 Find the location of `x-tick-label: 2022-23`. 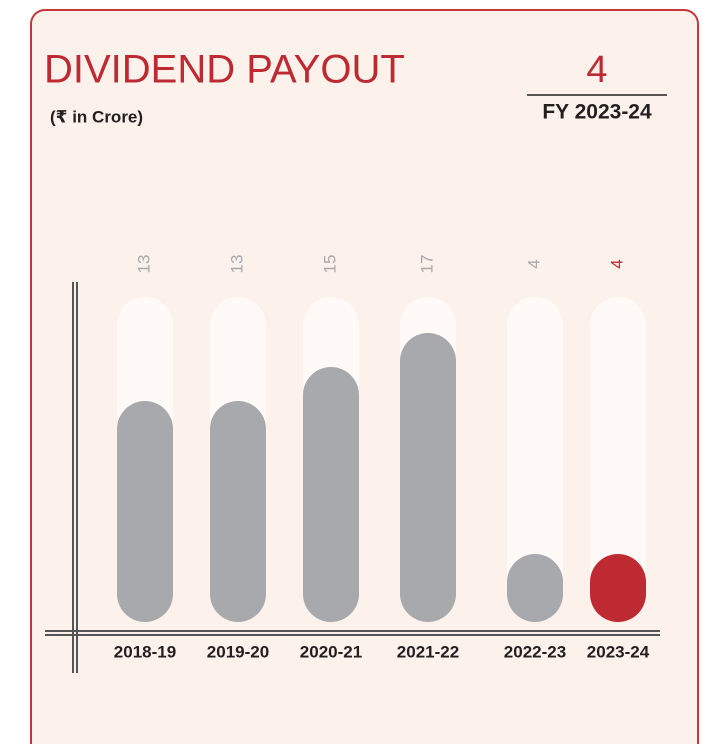

x-tick-label: 2022-23 is located at coordinates (535, 651).